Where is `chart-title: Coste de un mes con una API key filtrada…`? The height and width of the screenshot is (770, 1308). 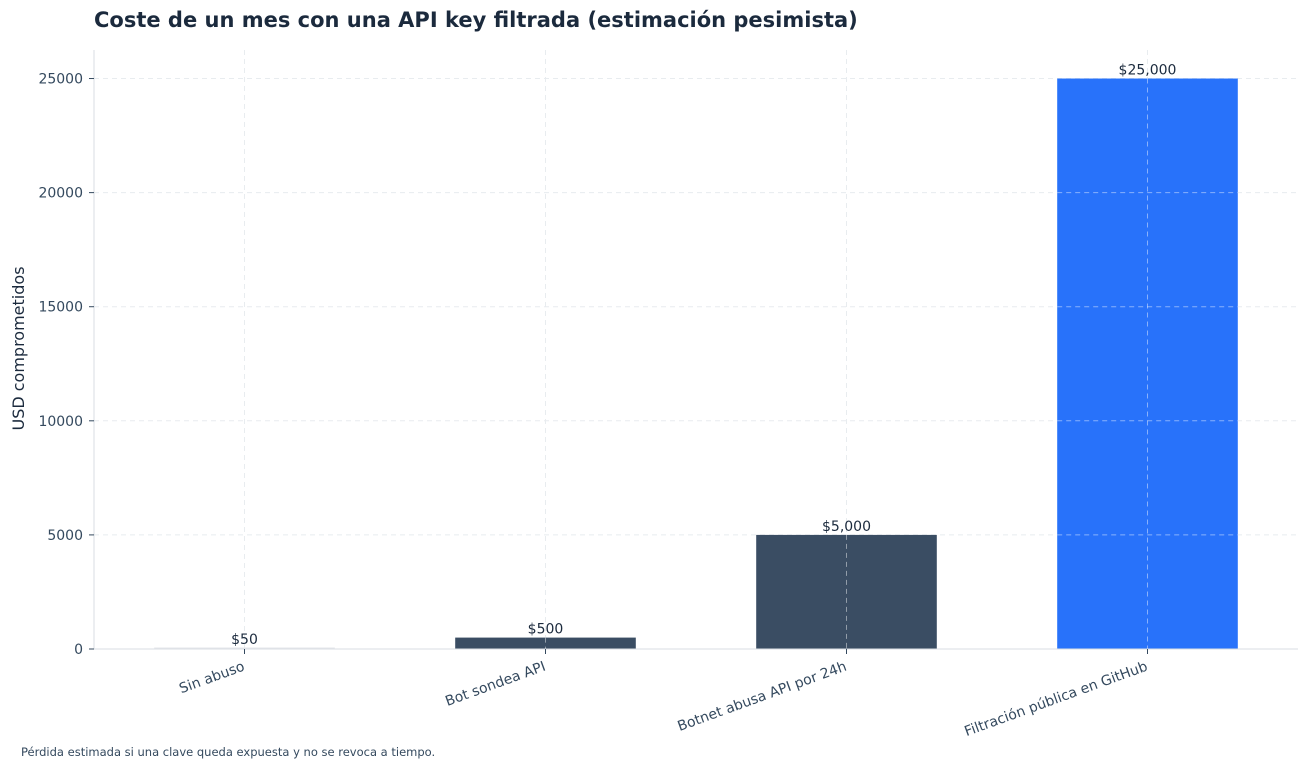 chart-title: Coste de un mes con una API key filtrada… is located at coordinates (476, 20).